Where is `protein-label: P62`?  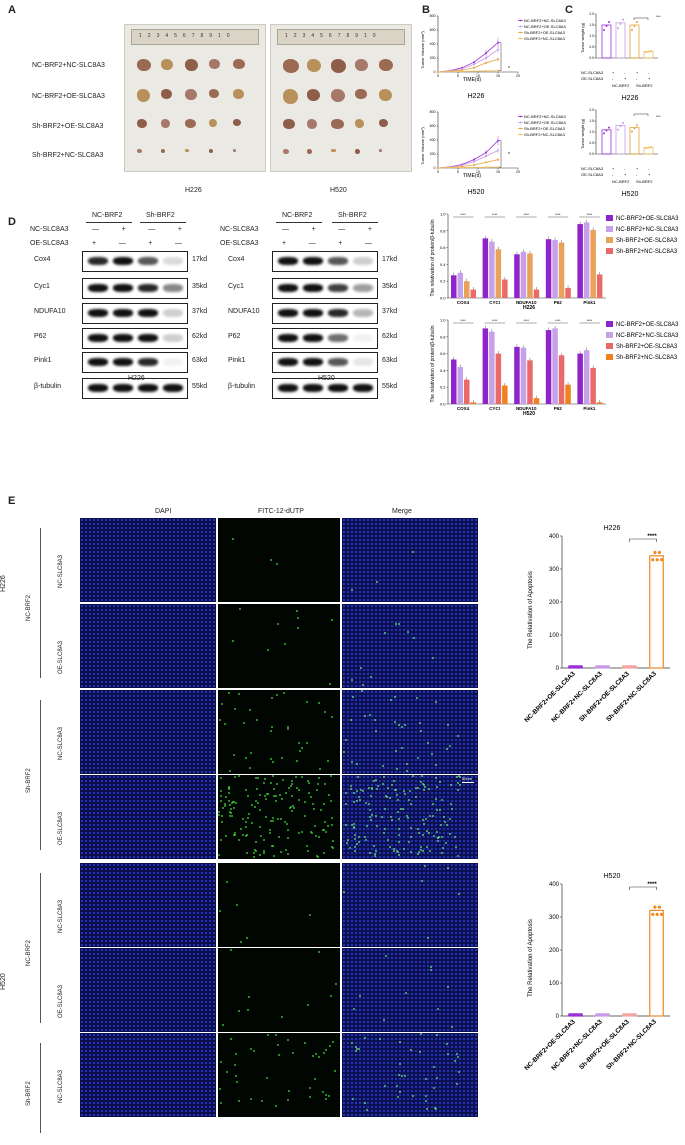
protein-label: P62 is located at coordinates (234, 336).